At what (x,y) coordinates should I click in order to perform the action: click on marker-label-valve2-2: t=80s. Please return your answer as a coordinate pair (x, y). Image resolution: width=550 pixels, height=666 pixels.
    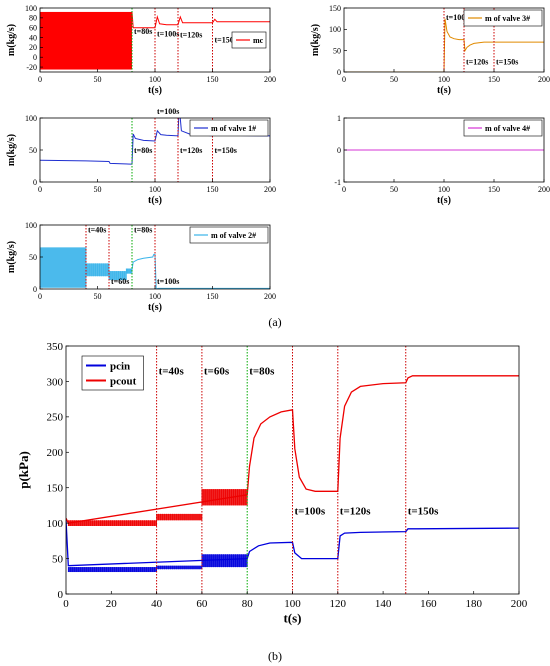
    Looking at the image, I should click on (143, 230).